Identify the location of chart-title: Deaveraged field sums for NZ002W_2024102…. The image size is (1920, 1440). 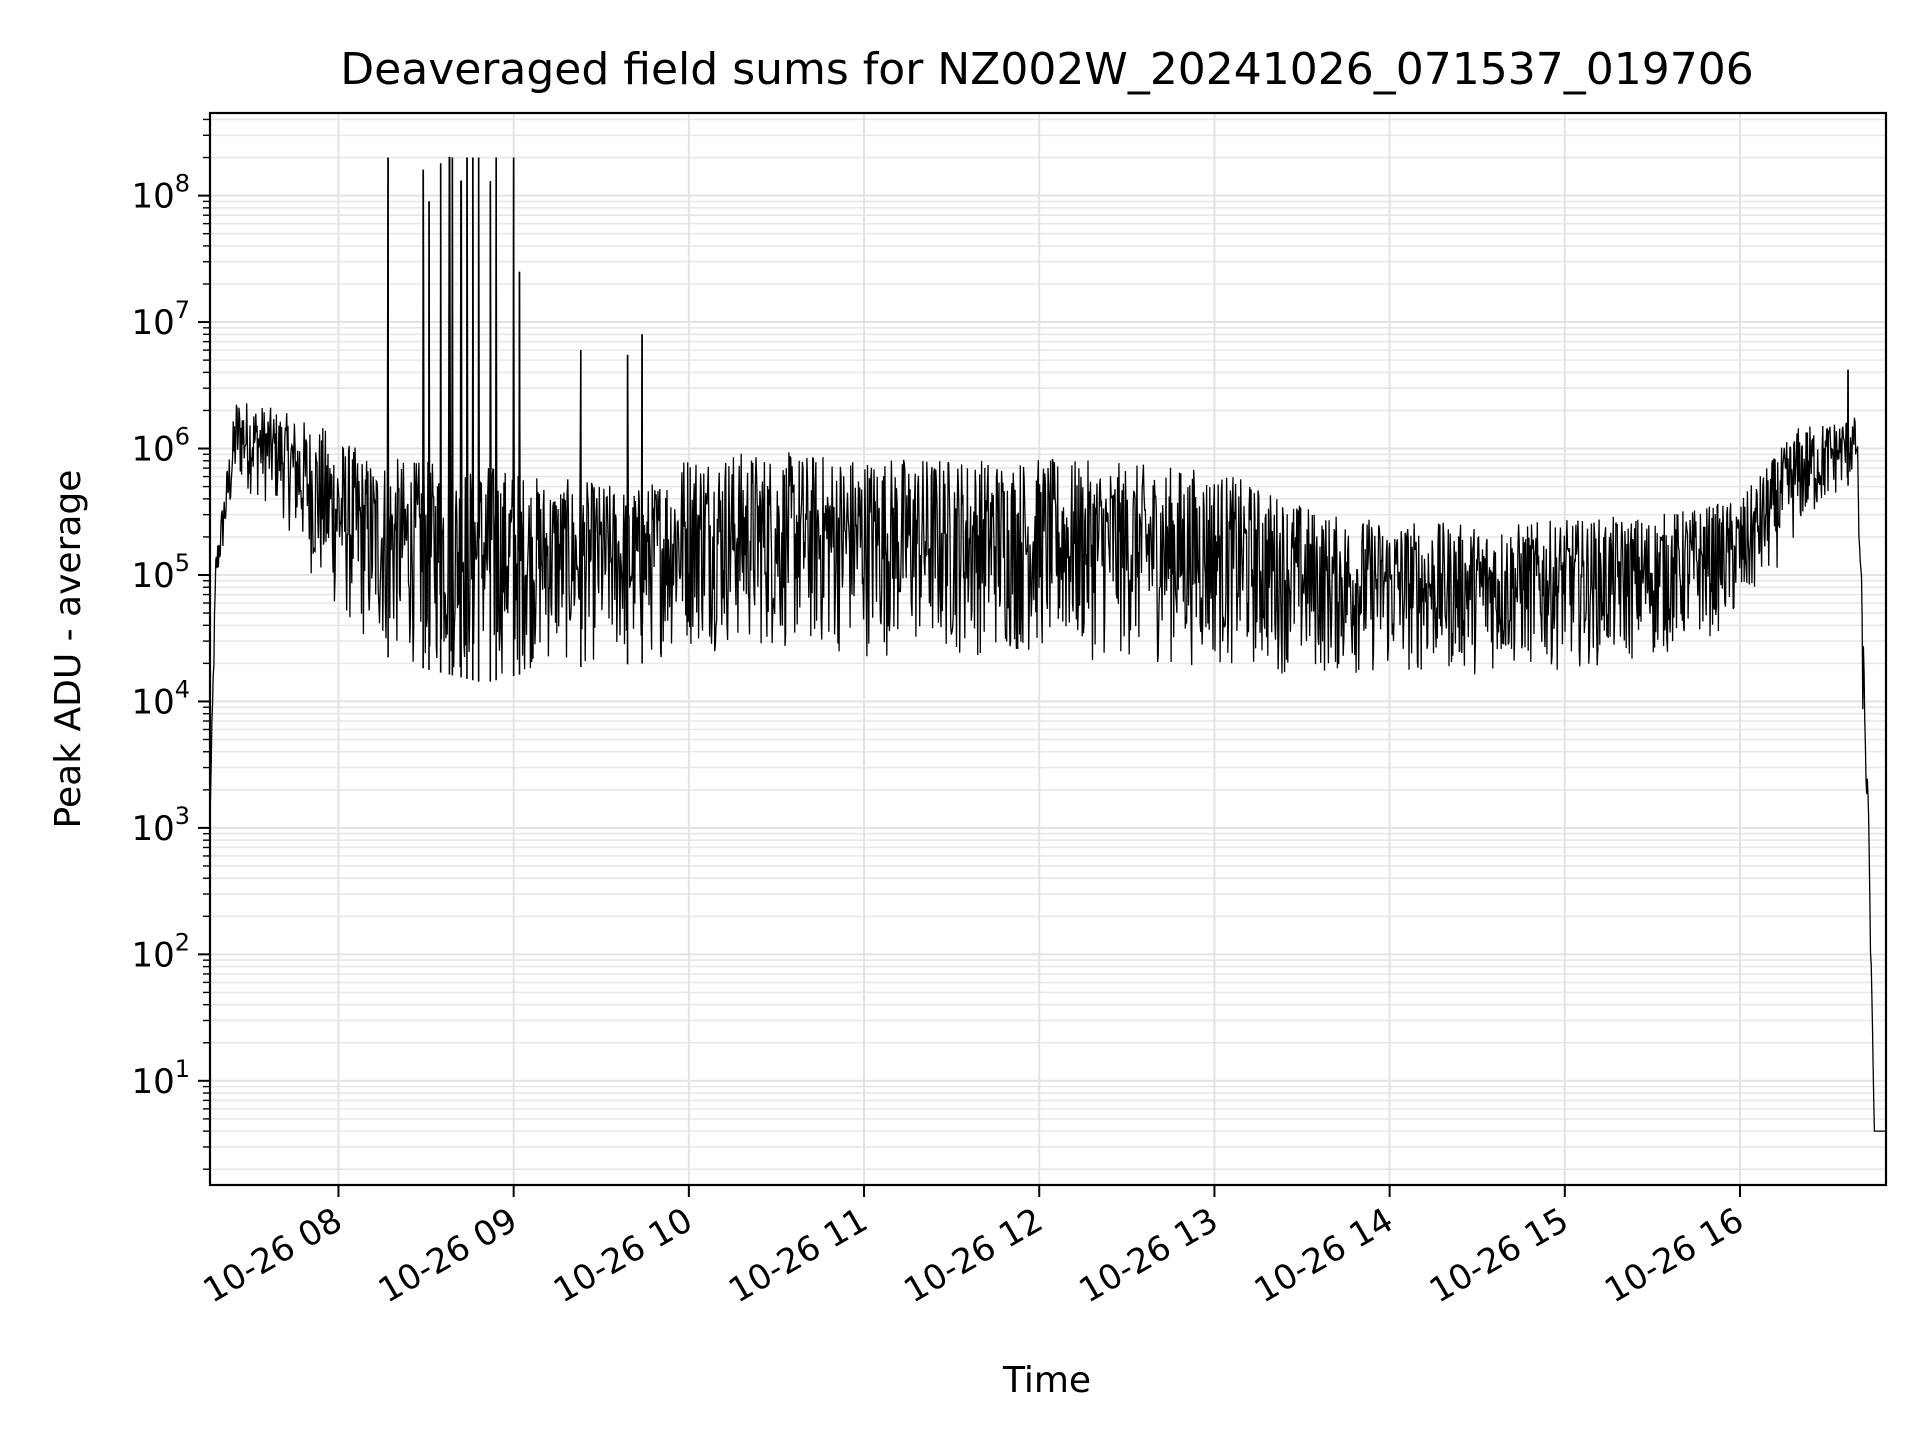
(1046, 69).